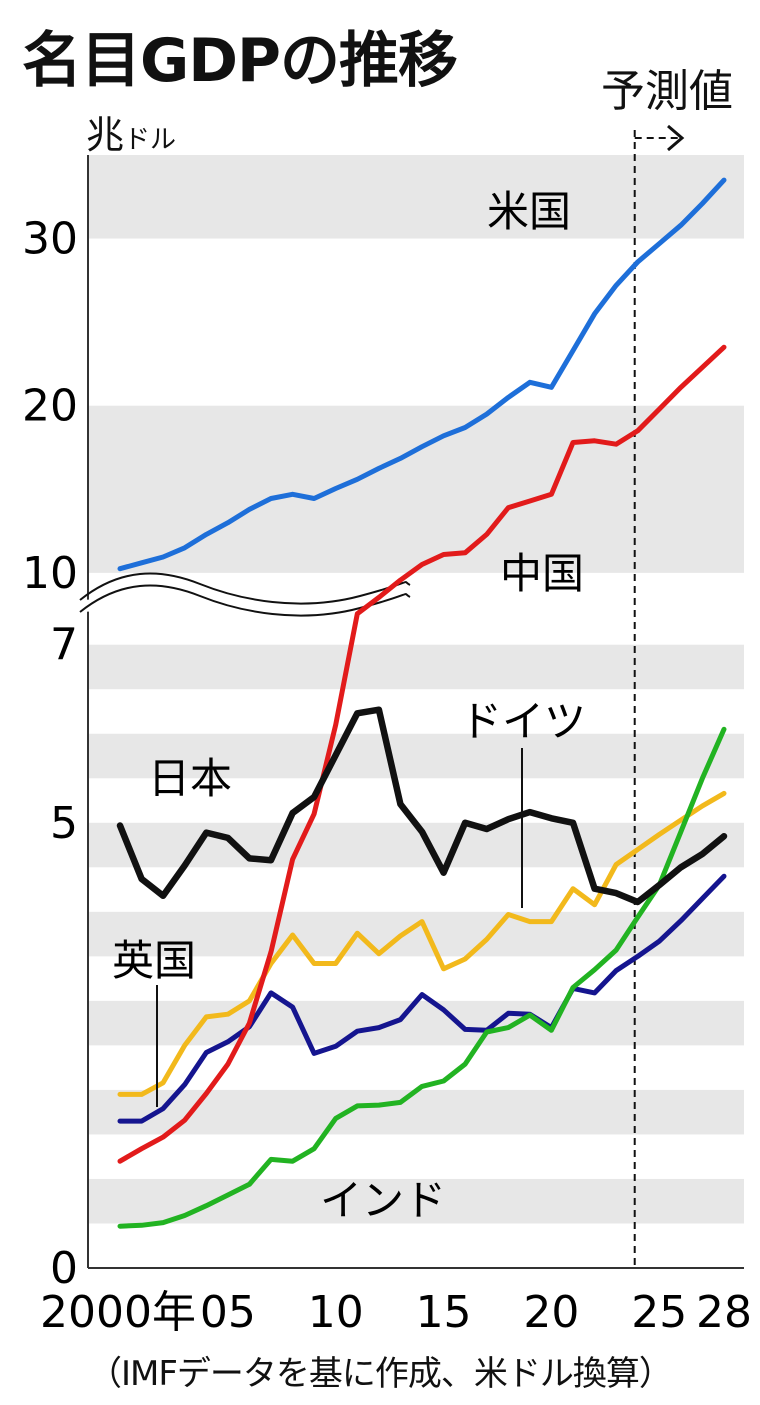 Image resolution: width=760 pixels, height=1405 pixels. Describe the element at coordinates (676, 138) in the screenshot. I see `forecast-arrow-head` at that location.